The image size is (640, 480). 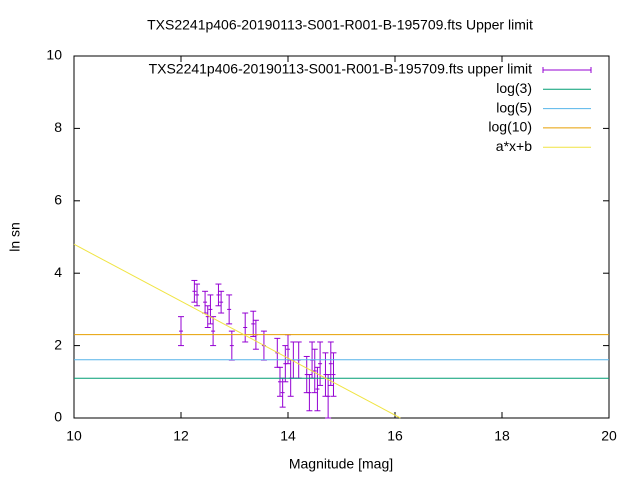 I want to click on legend-label: log(3), so click(x=514, y=88).